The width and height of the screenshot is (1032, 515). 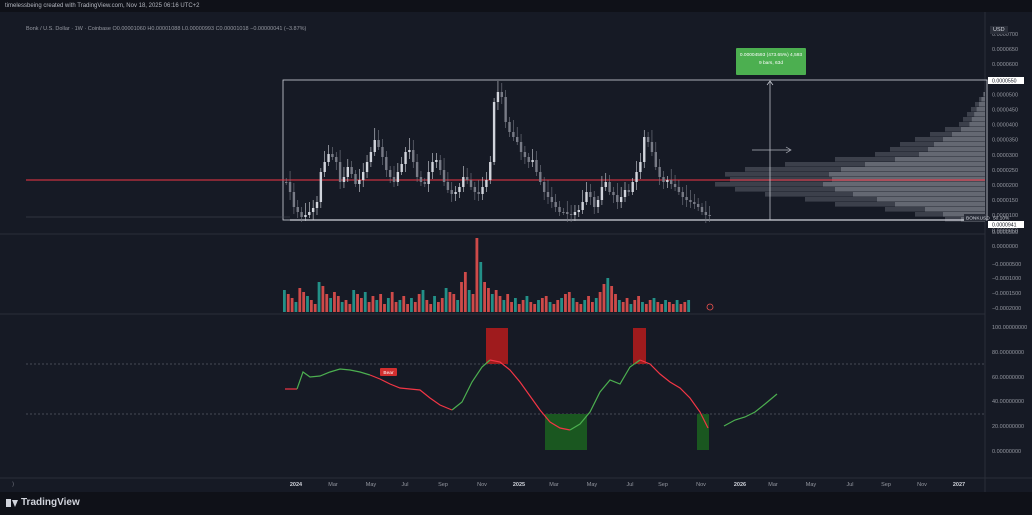 I want to click on osc-segment, so click(x=530, y=395).